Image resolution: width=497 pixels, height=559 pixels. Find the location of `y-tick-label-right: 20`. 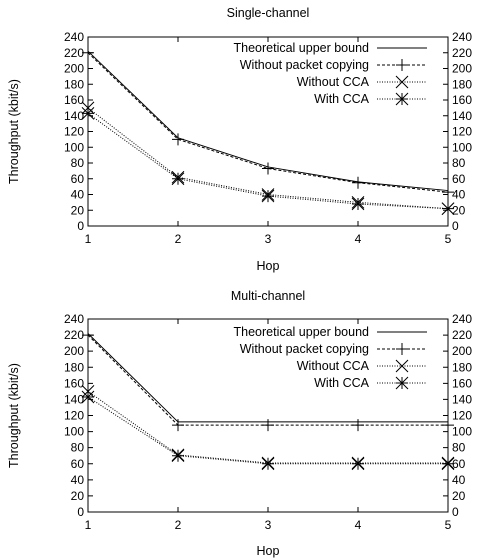

y-tick-label-right: 20 is located at coordinates (459, 496).